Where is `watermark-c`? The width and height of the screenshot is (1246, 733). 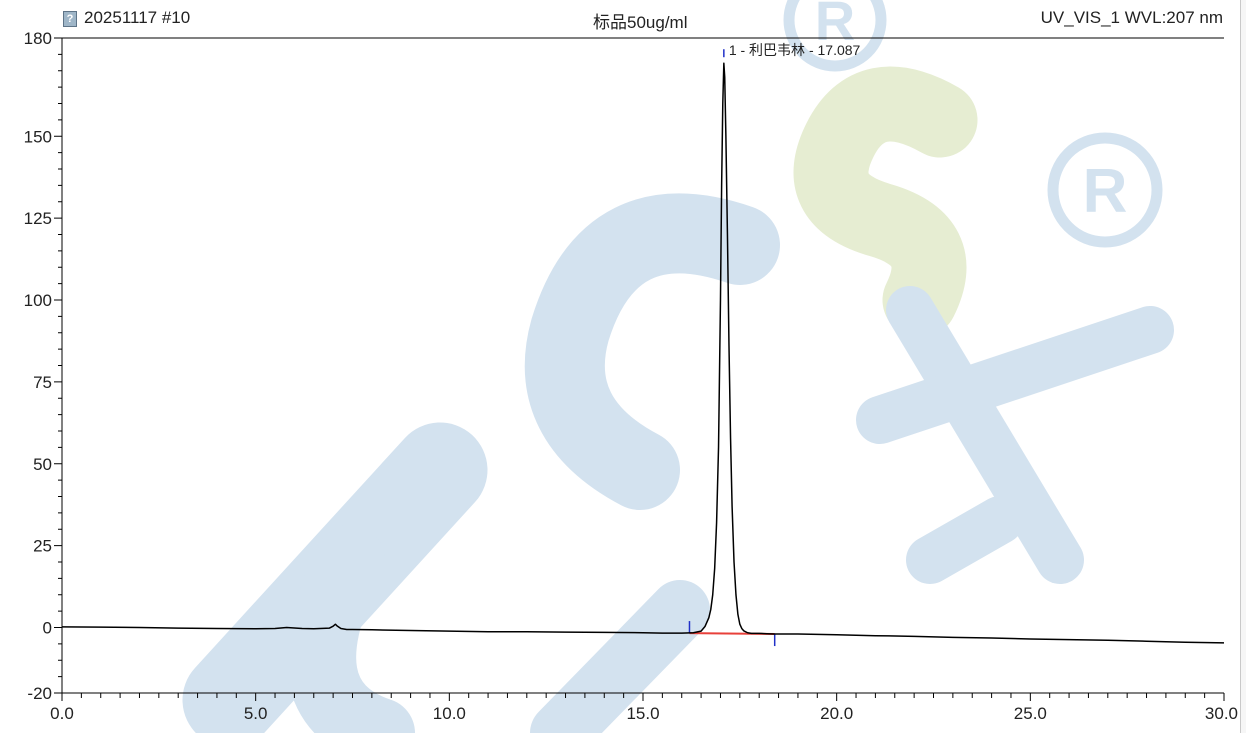 watermark-c is located at coordinates (652, 351).